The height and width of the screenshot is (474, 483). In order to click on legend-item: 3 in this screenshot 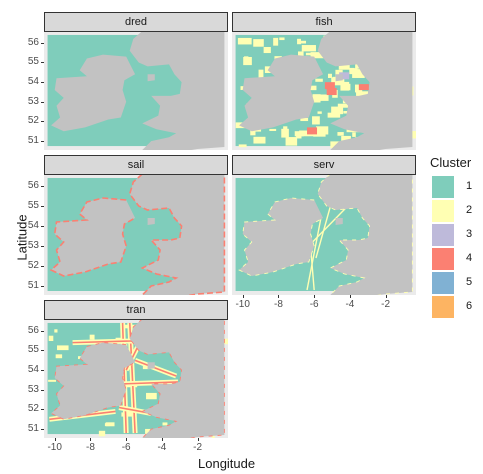, I will do `click(451, 234)`.